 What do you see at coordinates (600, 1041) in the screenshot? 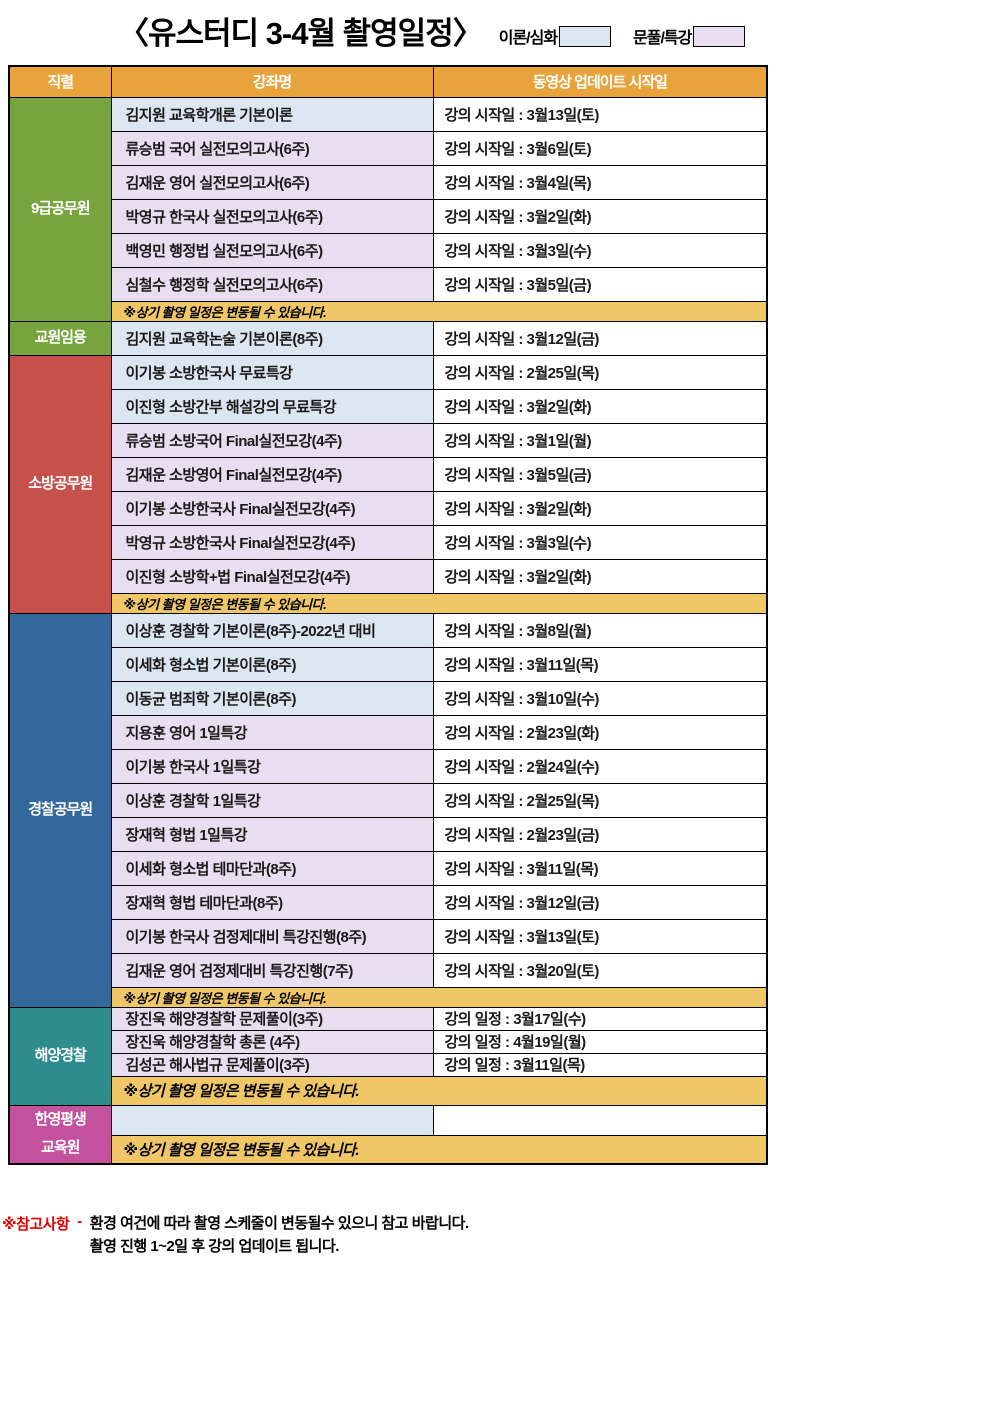
I see `date-cell: 강의 일정 : 4월19일(월)` at bounding box center [600, 1041].